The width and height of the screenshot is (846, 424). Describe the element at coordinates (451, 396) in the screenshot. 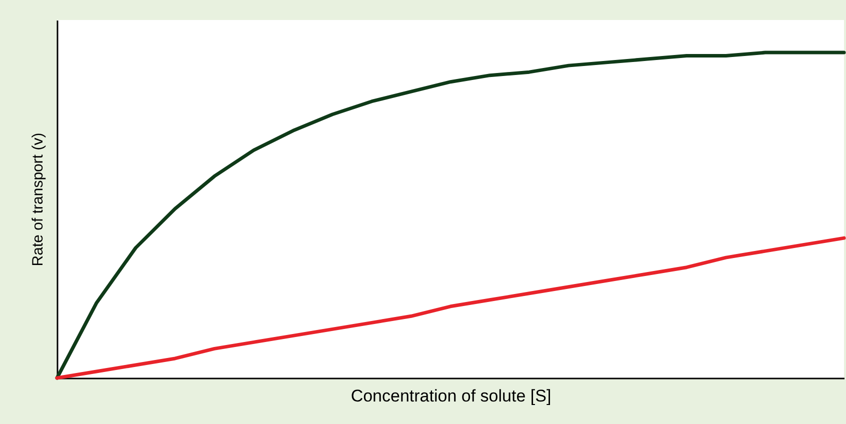

I see `x-axis-title: Concentration of solute [S]` at that location.